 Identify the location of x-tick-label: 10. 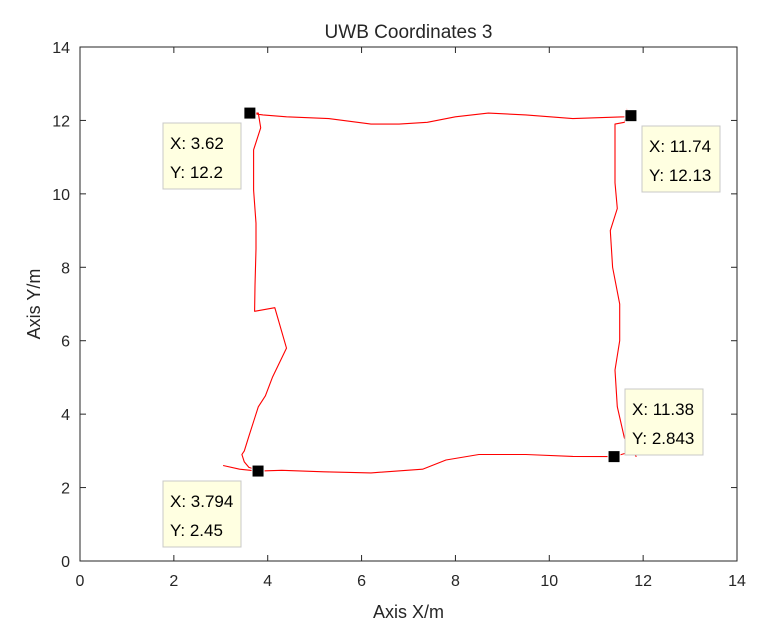
(549, 581).